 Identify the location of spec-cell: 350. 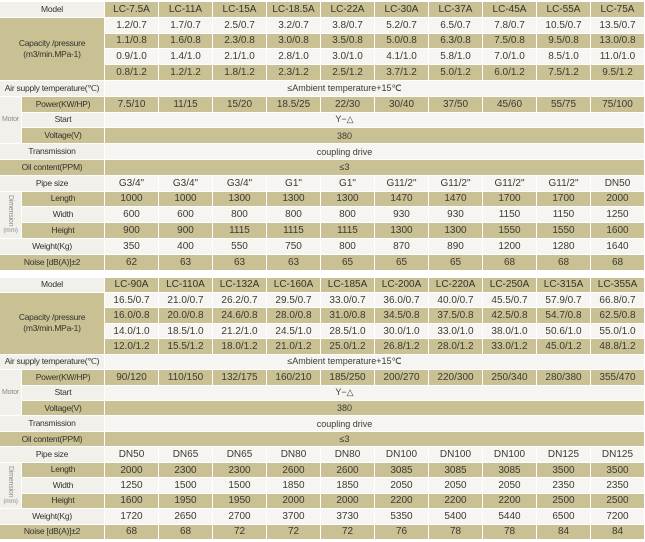
(132, 246).